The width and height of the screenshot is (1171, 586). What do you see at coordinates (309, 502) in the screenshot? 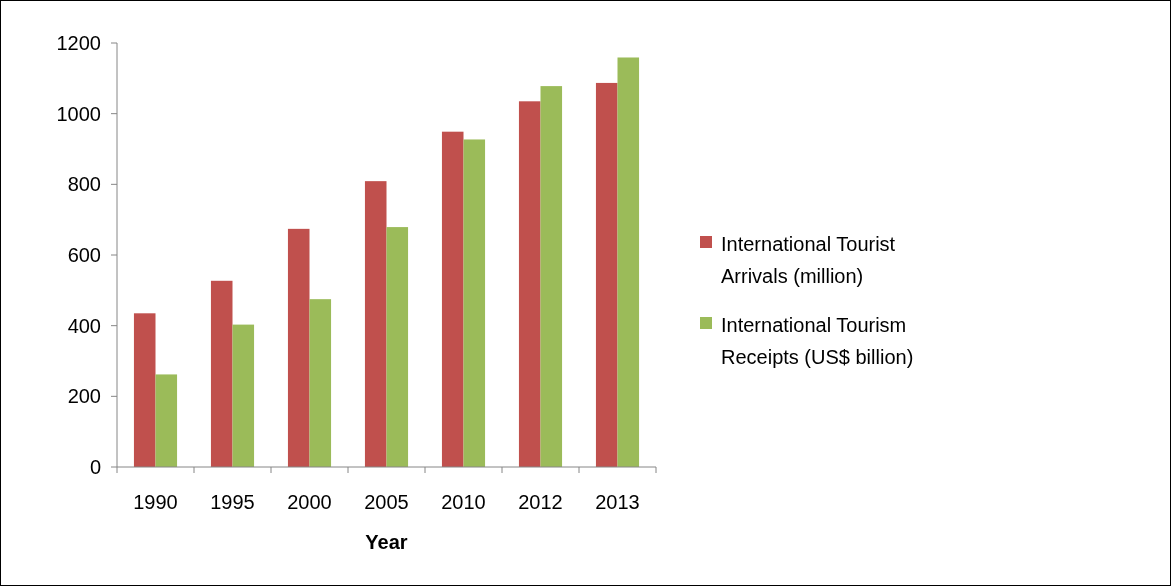
I see `x-tick-label: 2000` at bounding box center [309, 502].